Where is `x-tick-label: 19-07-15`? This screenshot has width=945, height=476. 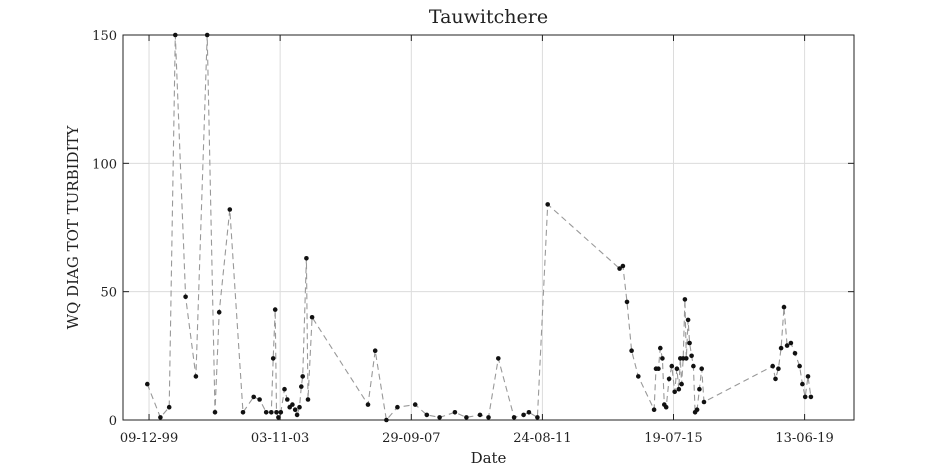
x-tick-label: 19-07-15 is located at coordinates (673, 438).